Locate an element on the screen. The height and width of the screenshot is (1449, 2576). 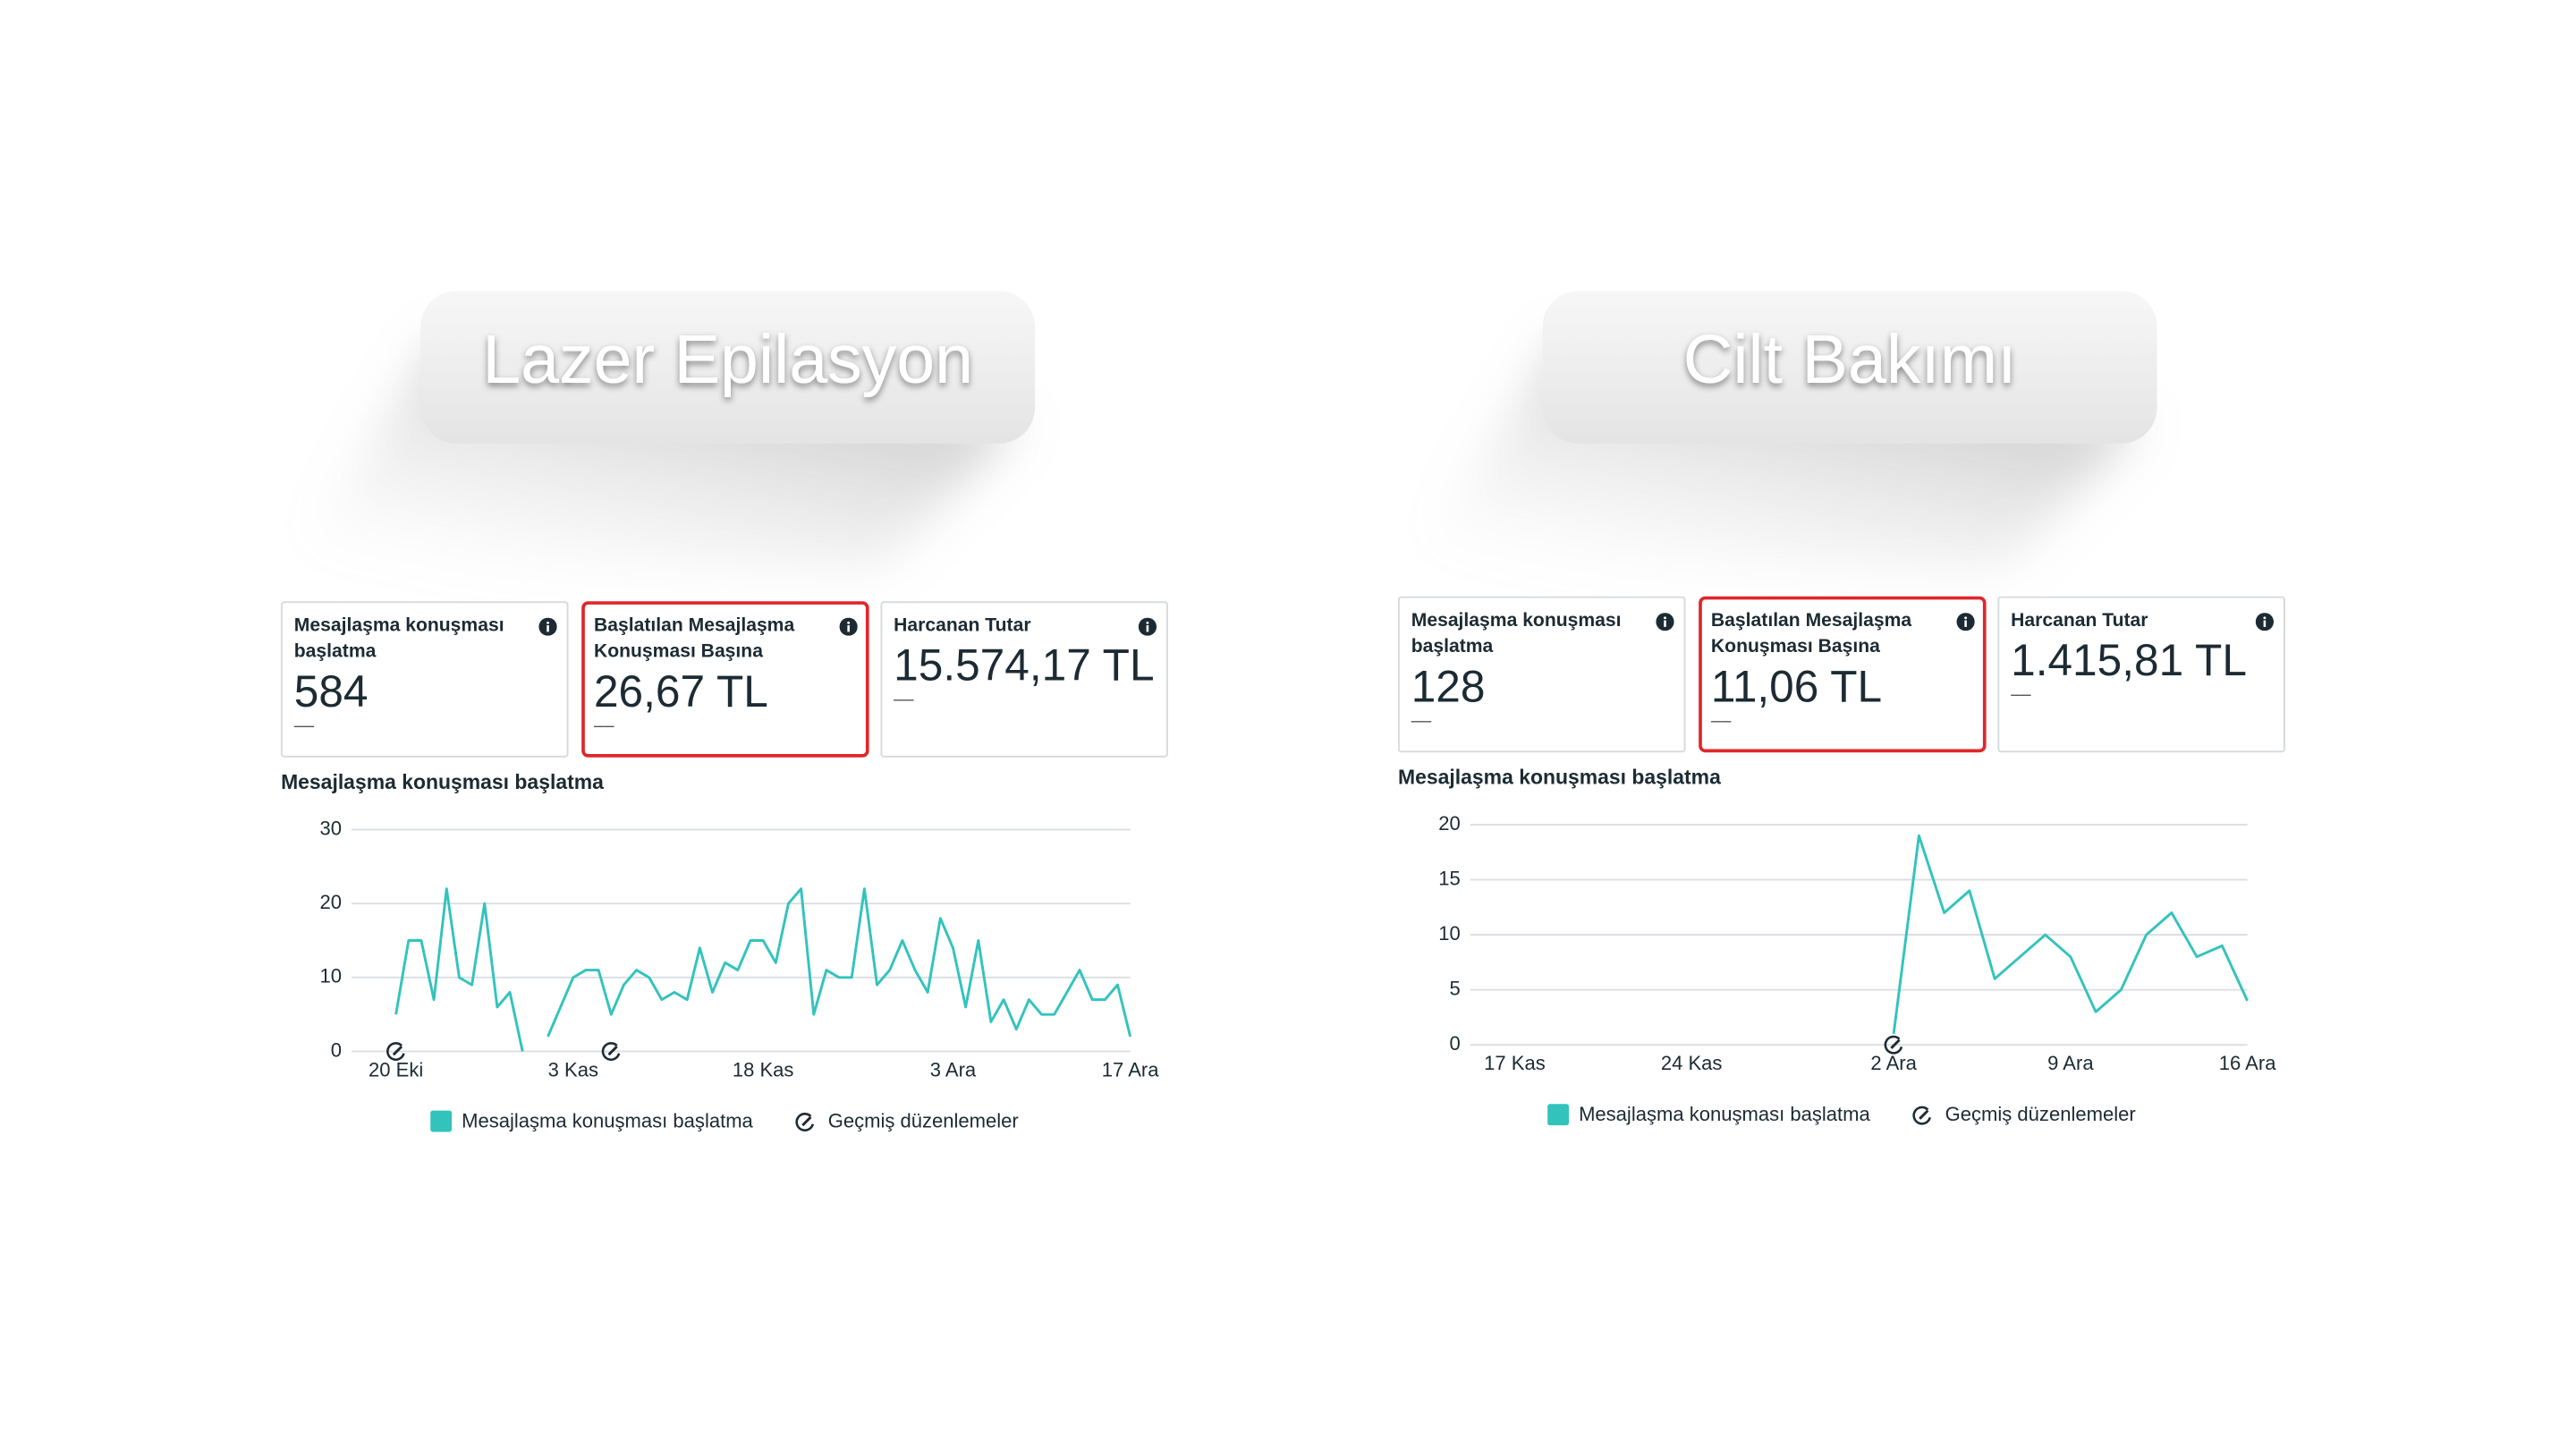
x-tick-label: 3 Kas is located at coordinates (573, 1069).